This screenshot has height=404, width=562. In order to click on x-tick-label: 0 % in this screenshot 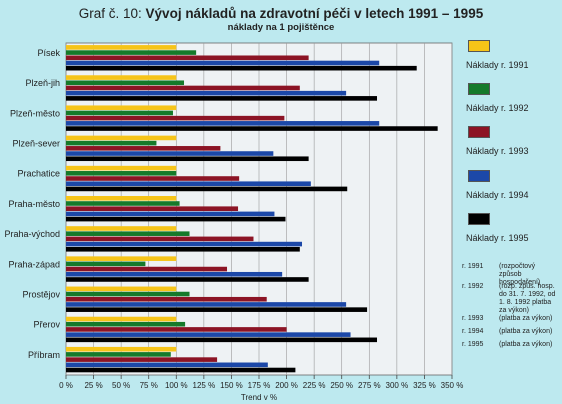, I will do `click(66, 385)`.